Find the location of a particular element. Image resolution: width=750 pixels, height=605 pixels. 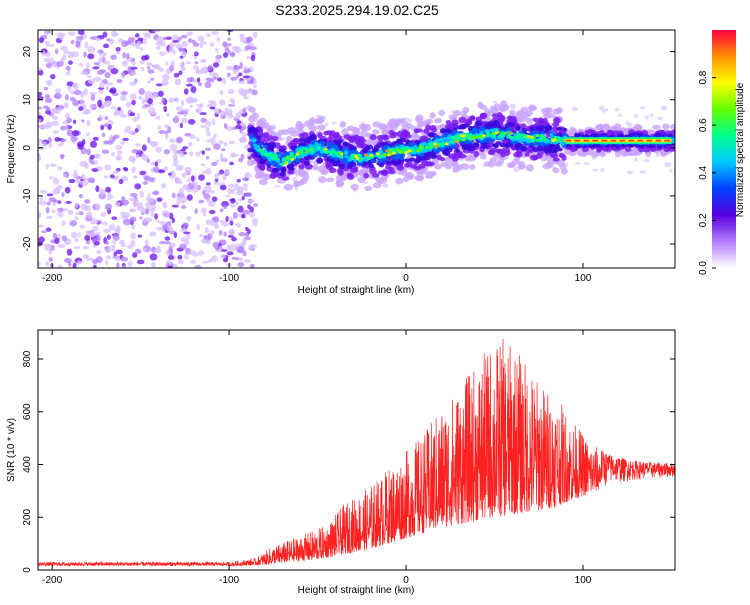

faint-blob is located at coordinates (636, 116).